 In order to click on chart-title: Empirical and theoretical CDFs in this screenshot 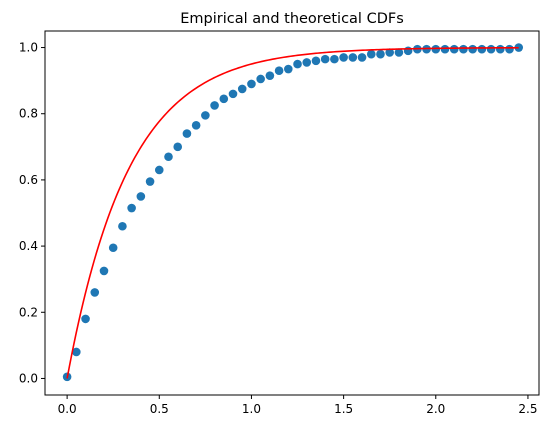, I will do `click(292, 19)`.